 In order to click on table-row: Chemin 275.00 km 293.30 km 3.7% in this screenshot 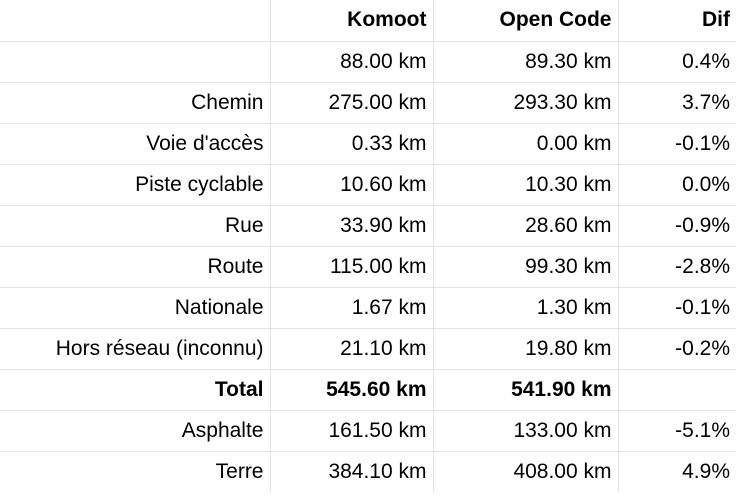, I will do `click(368, 102)`.